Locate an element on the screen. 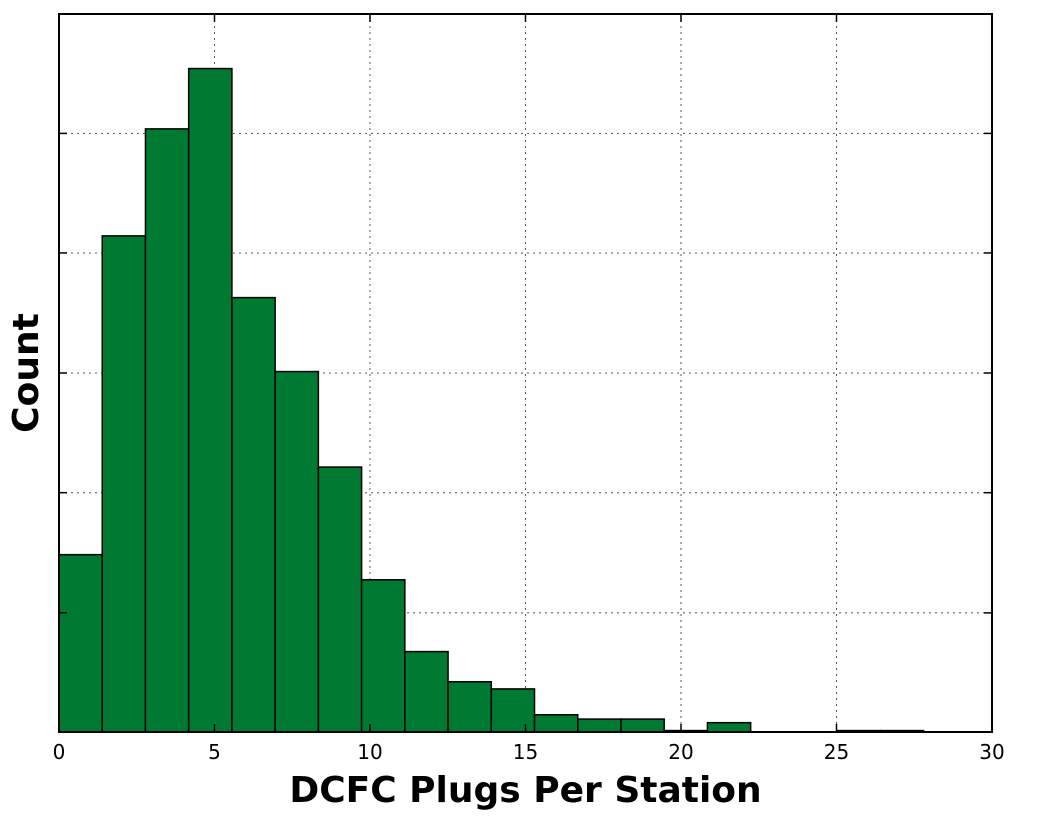 Image resolution: width=1037 pixels, height=828 pixels. x-tick-label-15: 15 is located at coordinates (525, 752).